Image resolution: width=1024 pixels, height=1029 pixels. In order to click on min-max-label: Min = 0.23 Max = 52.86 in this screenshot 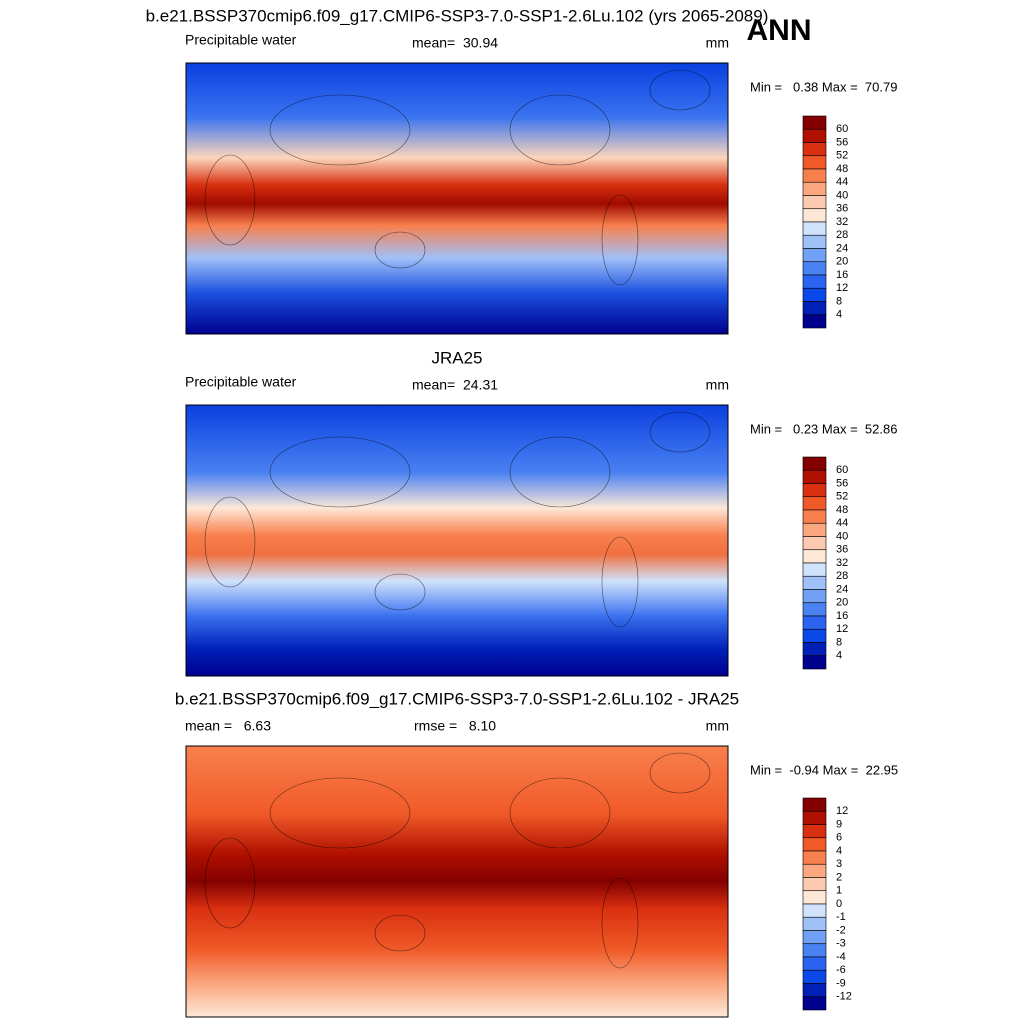, I will do `click(823, 428)`.